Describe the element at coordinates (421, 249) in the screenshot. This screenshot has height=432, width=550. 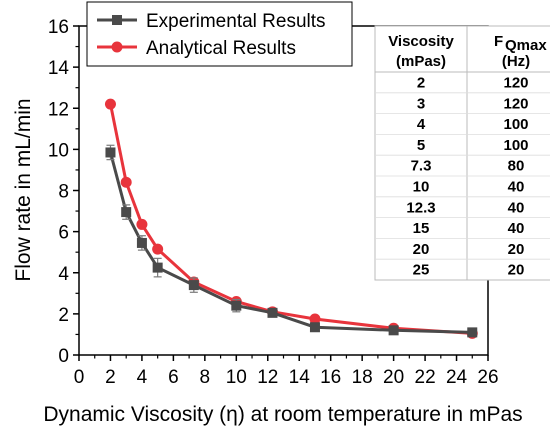
I see `table-cell-viscosity: 20` at that location.